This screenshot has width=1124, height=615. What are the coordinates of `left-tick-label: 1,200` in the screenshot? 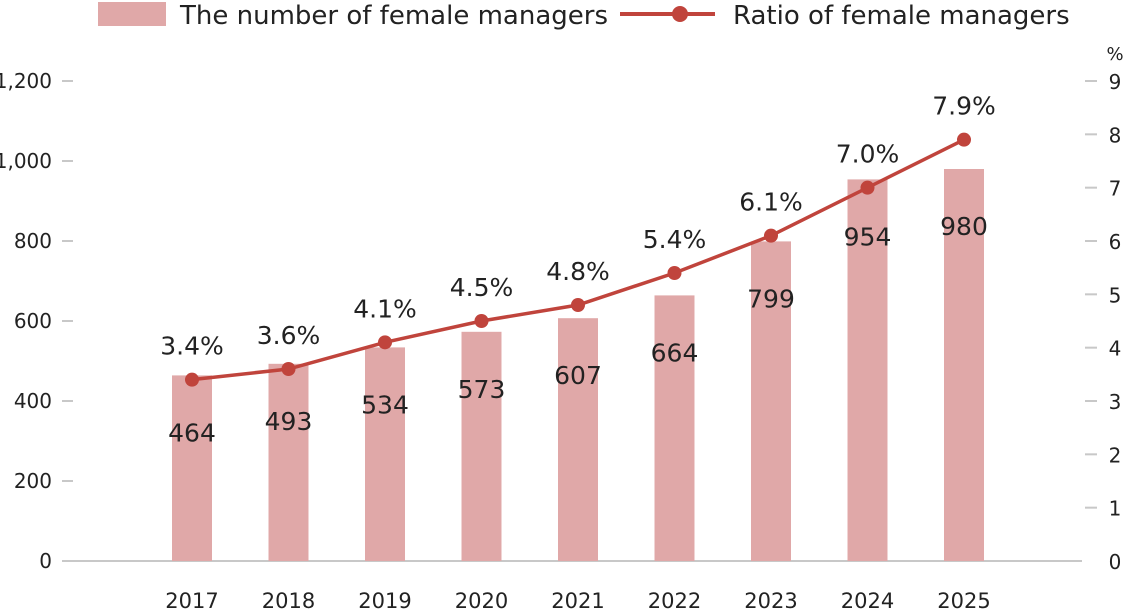 It's located at (26, 81).